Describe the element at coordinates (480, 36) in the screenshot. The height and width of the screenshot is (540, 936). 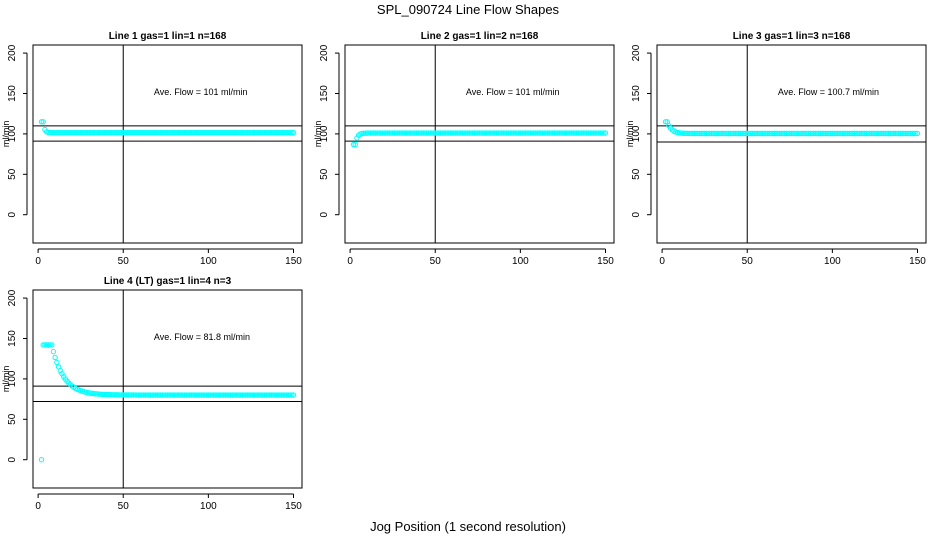
I see `panel-title: Line 2 gas=1 lin=2 n=168` at that location.